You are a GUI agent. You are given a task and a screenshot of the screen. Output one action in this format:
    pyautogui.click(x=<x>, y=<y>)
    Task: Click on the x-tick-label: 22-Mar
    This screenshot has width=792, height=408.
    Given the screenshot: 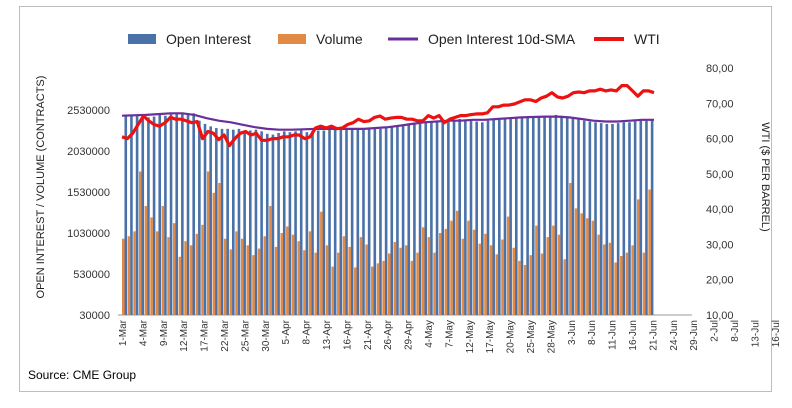 What is the action you would take?
    pyautogui.click(x=225, y=335)
    